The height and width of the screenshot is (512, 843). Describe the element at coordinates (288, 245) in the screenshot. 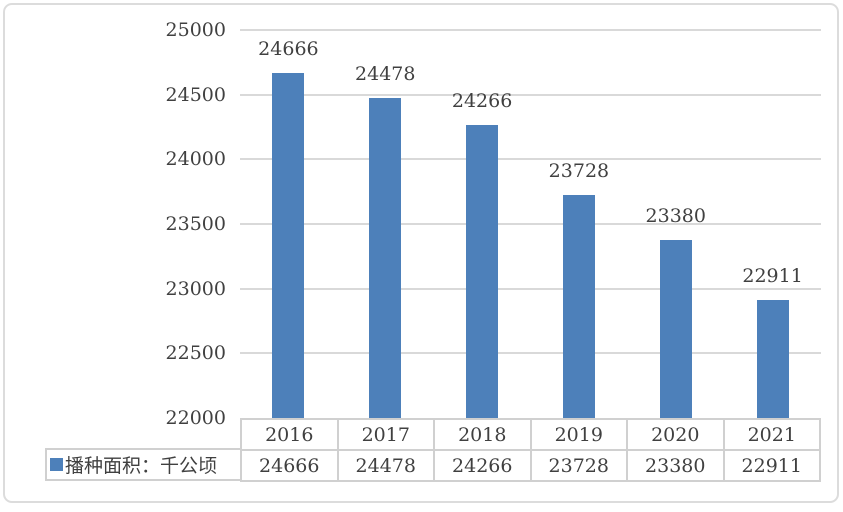

I see `bar-2016` at that location.